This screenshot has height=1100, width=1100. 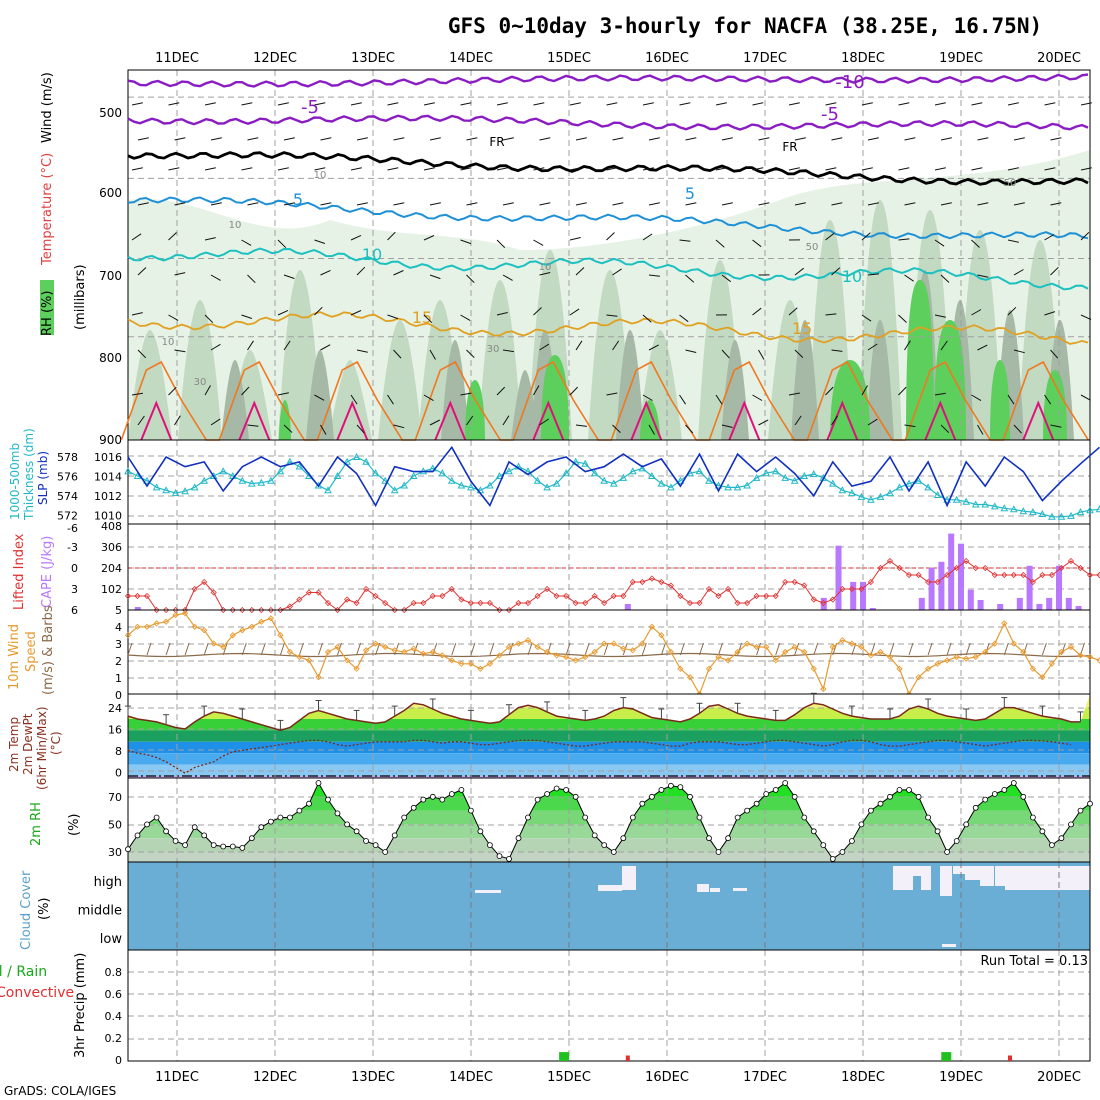 I want to click on bottom-date-label: 15DEC, so click(x=569, y=1077).